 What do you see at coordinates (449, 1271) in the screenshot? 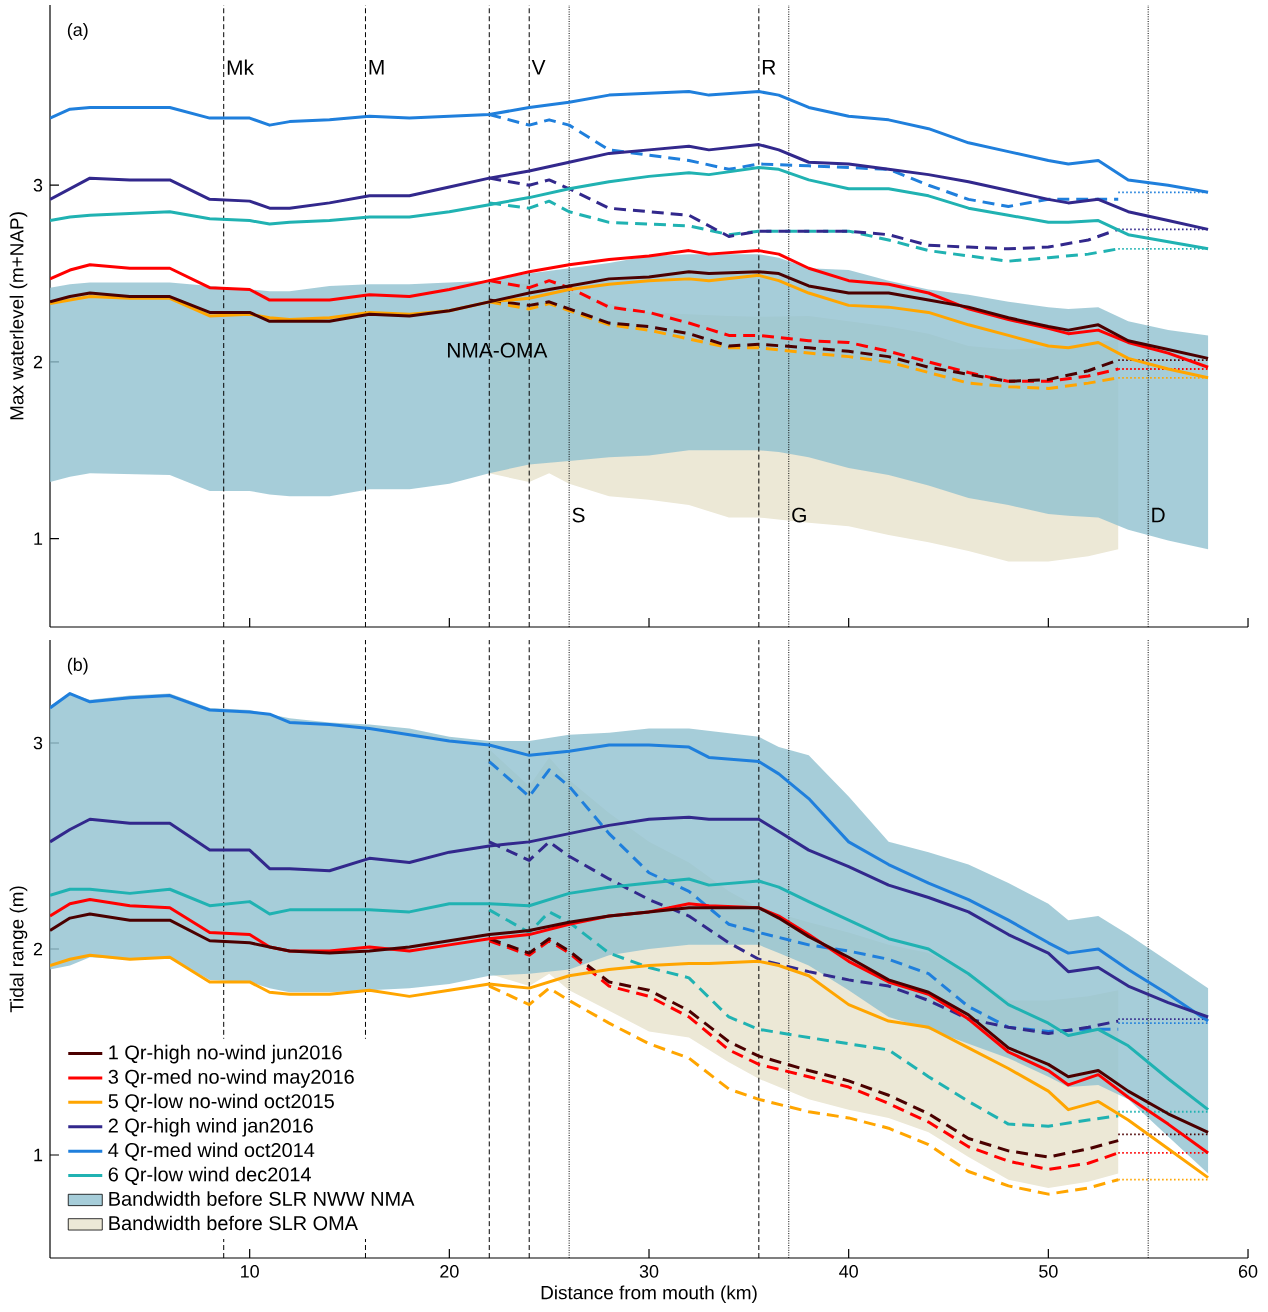
I see `x-tick-label: 20` at bounding box center [449, 1271].